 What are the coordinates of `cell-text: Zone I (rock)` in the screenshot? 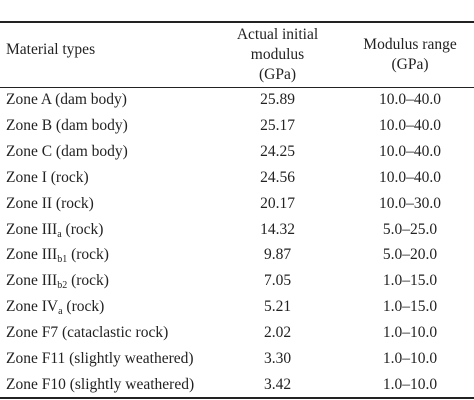 It's located at (47, 177).